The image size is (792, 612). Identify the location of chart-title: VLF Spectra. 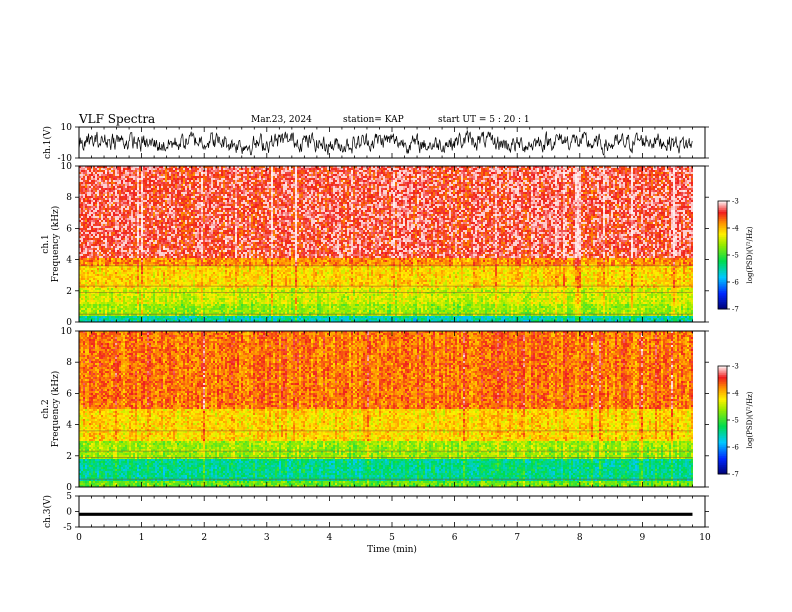
(117, 119).